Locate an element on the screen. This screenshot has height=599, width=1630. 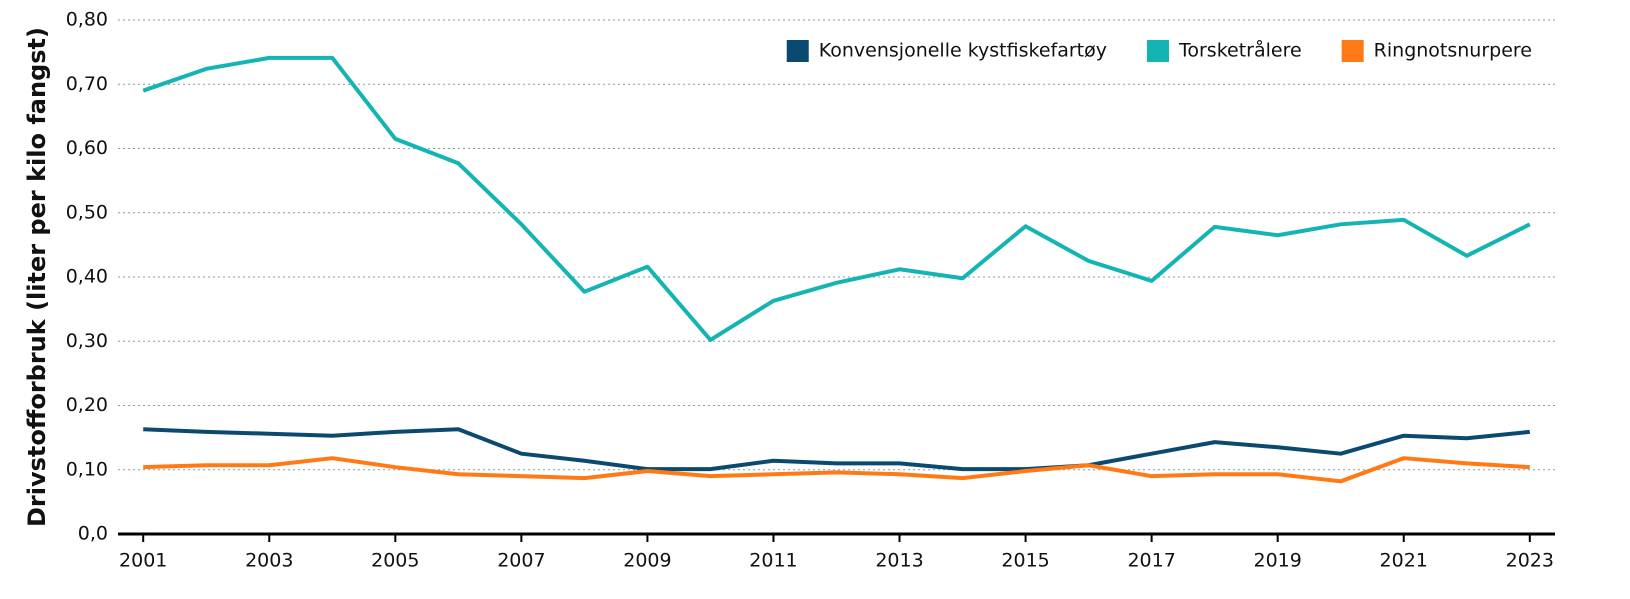
y-tick-label: 0,10 is located at coordinates (87, 469).